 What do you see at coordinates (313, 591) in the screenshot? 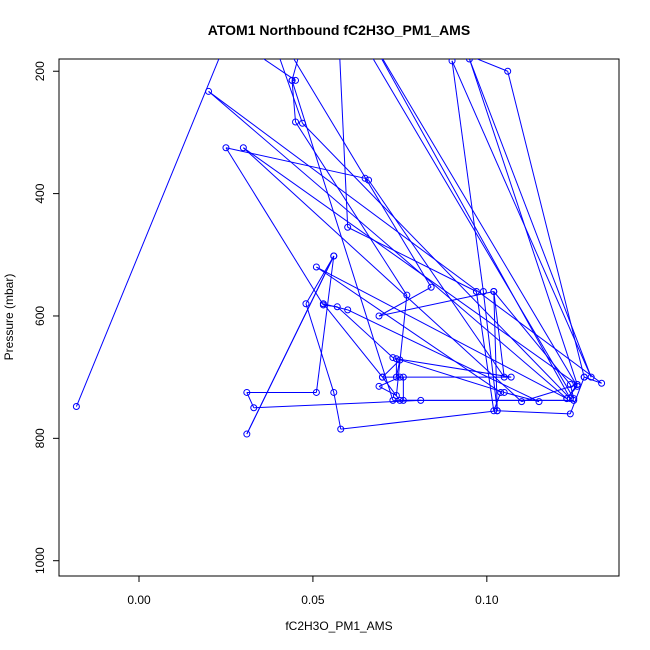
I see `x-axis: 0.00 0.05 0.10` at bounding box center [313, 591].